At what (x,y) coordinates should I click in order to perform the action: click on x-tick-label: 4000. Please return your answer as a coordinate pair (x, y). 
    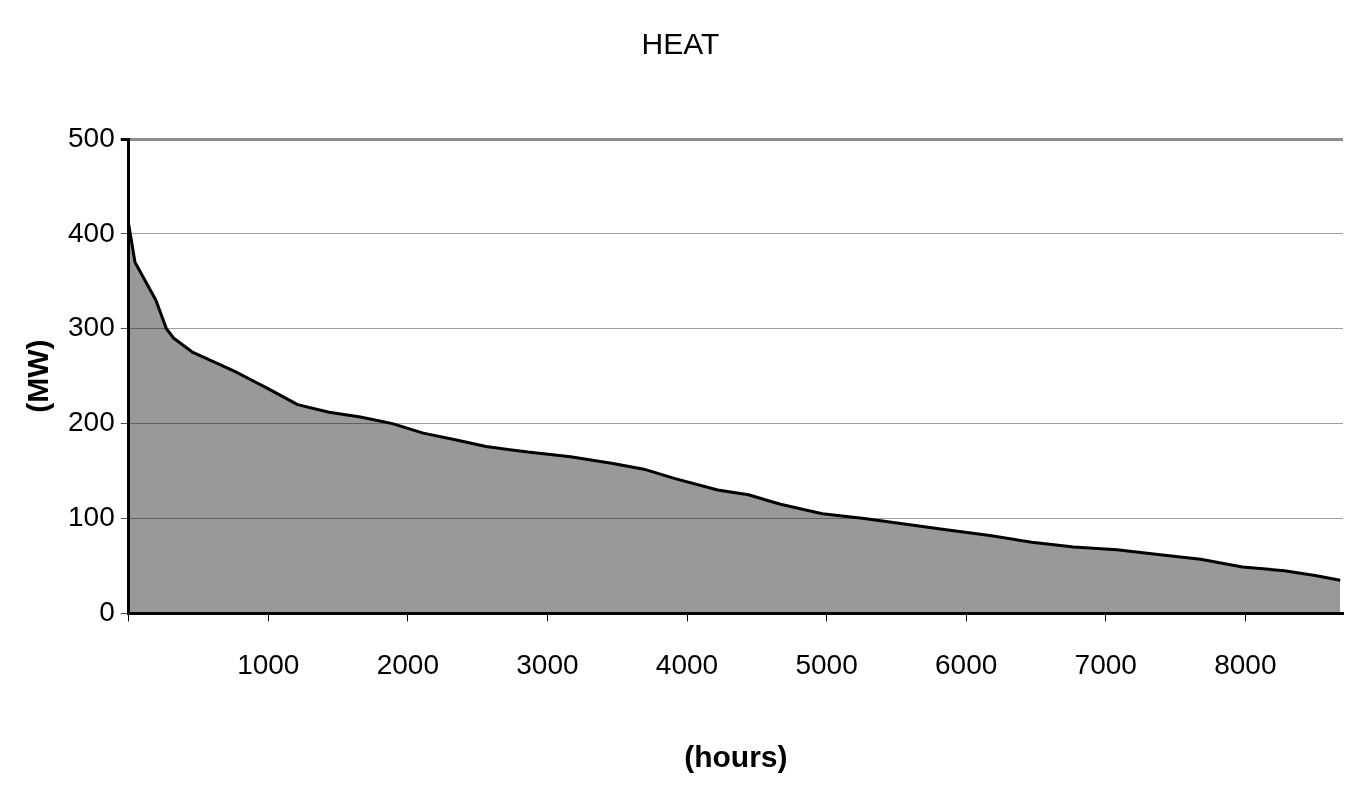
    Looking at the image, I should click on (687, 664).